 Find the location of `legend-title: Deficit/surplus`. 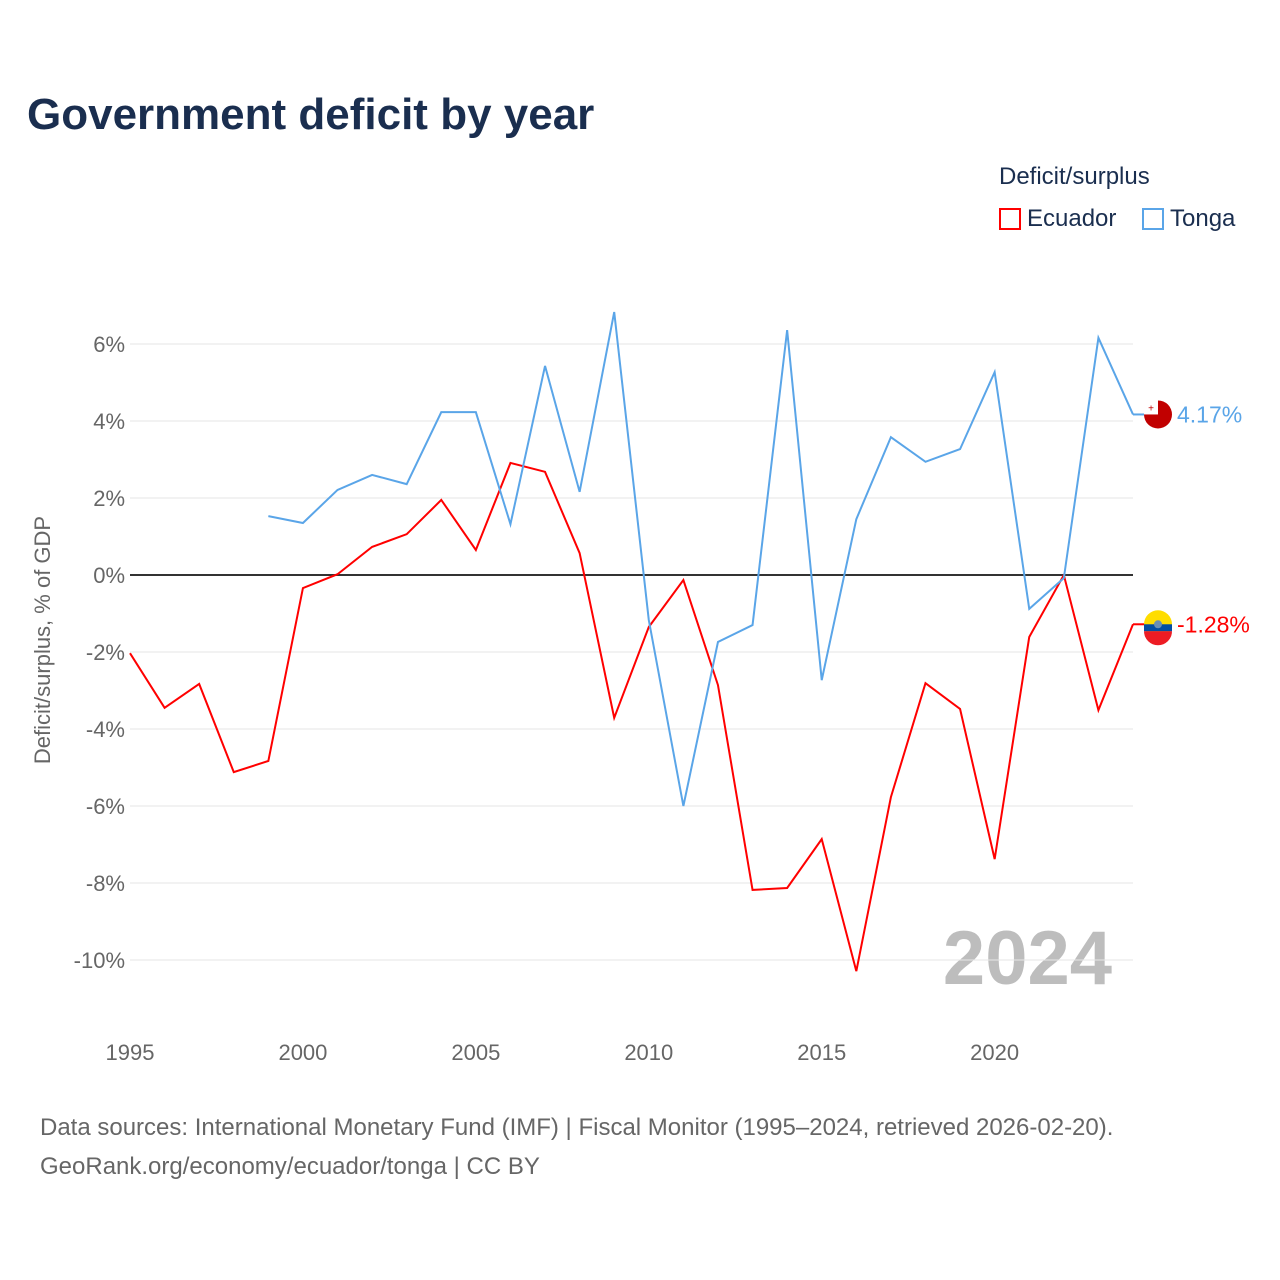

legend-title: Deficit/surplus is located at coordinates (1074, 176).